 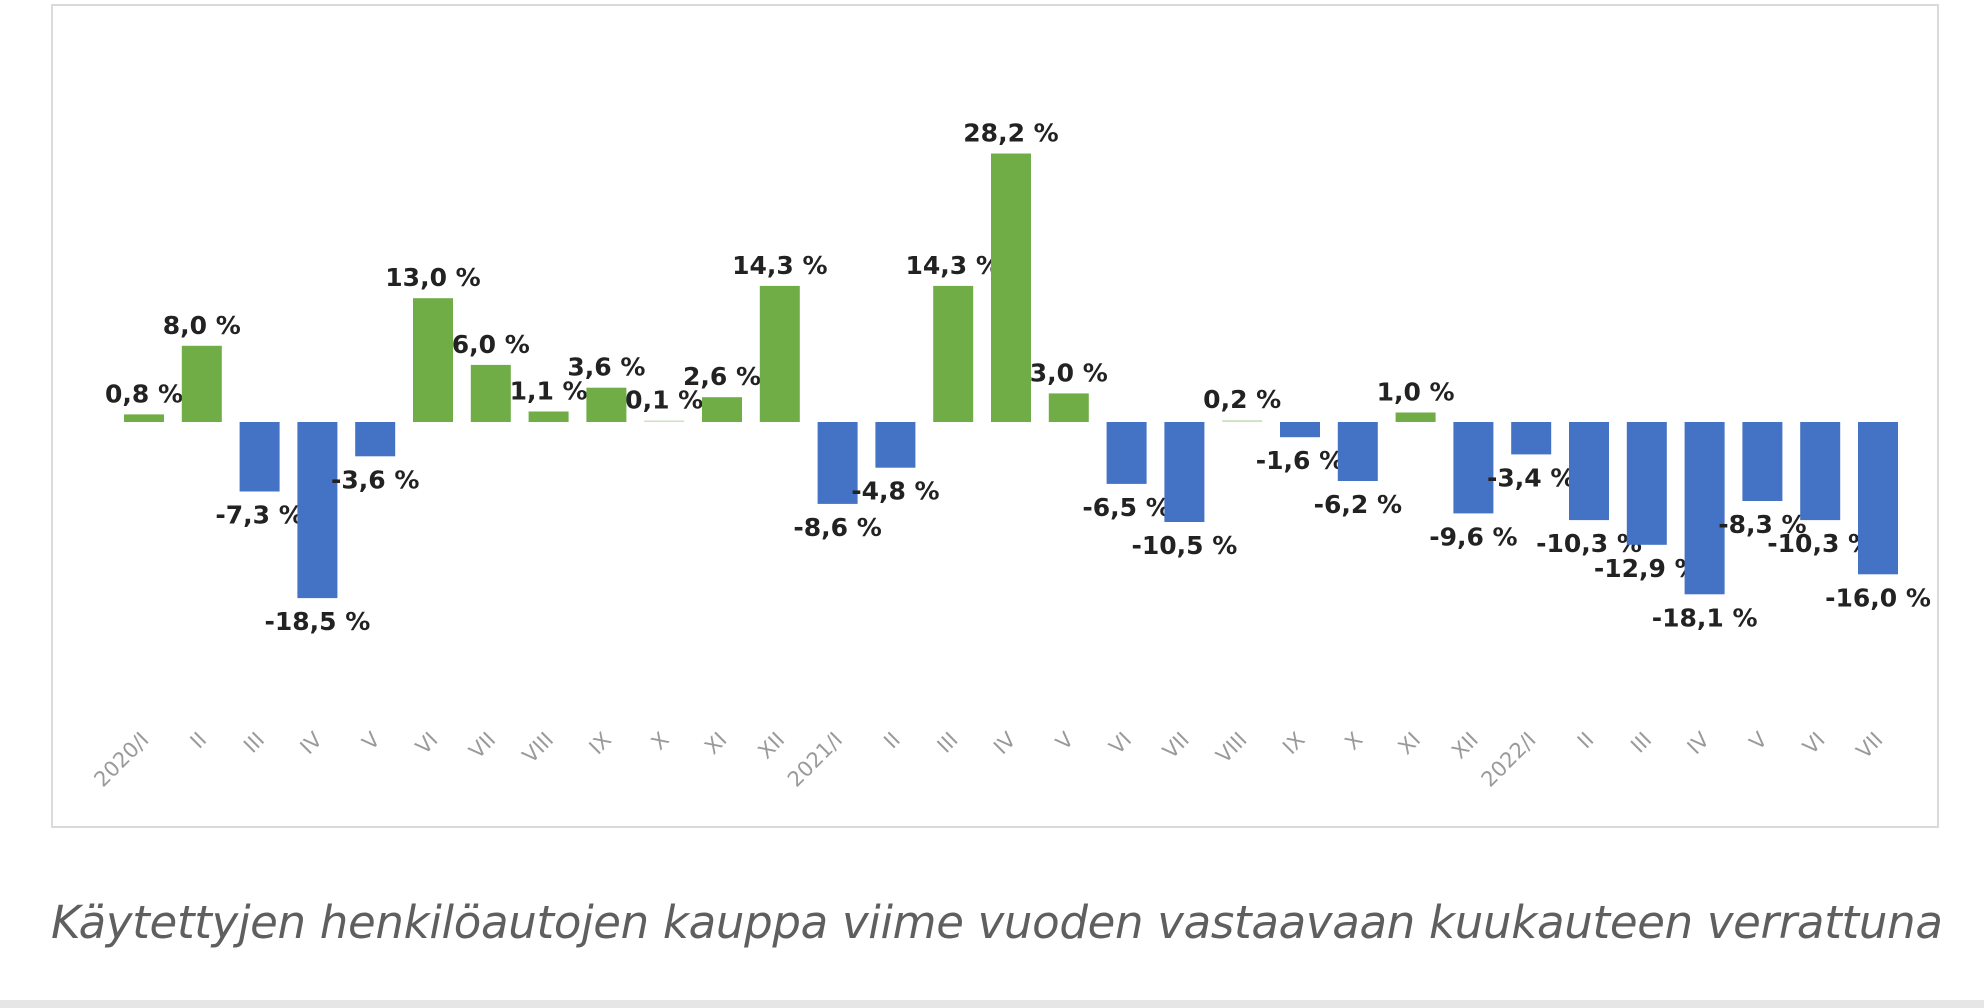 What do you see at coordinates (1465, 746) in the screenshot?
I see `tick-label-23: XII` at bounding box center [1465, 746].